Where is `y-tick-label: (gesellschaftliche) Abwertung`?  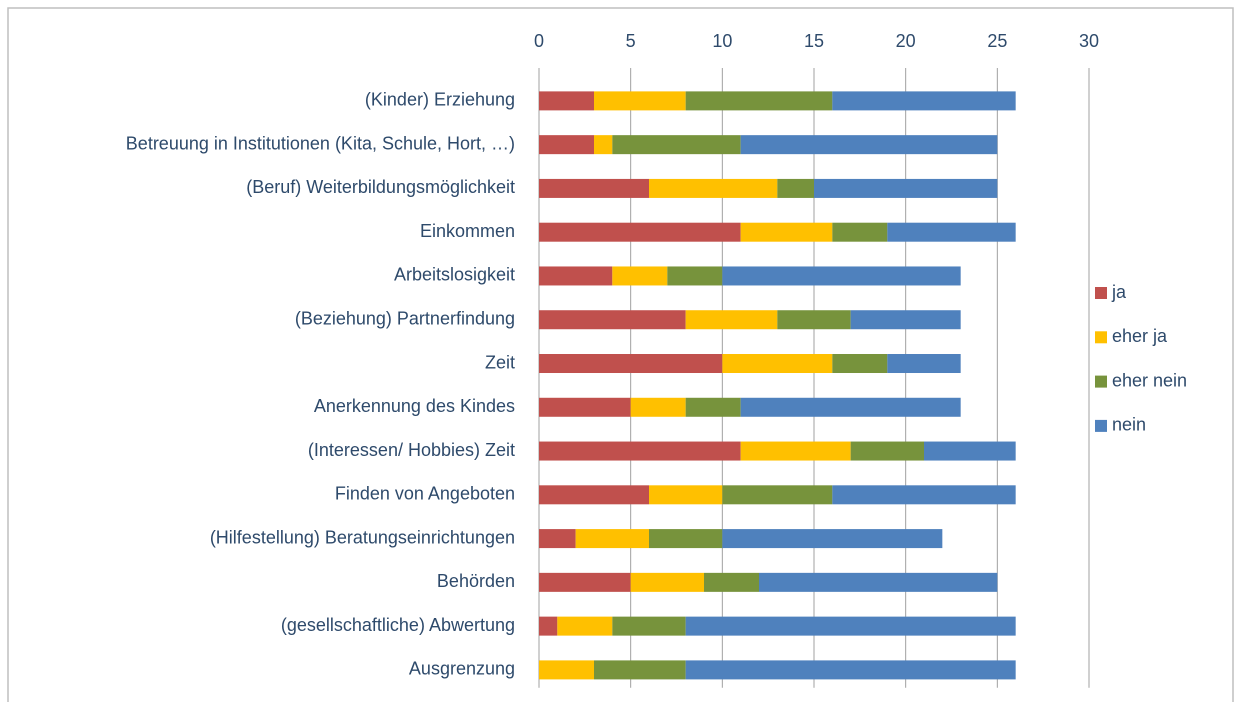
y-tick-label: (gesellschaftliche) Abwertung is located at coordinates (398, 625).